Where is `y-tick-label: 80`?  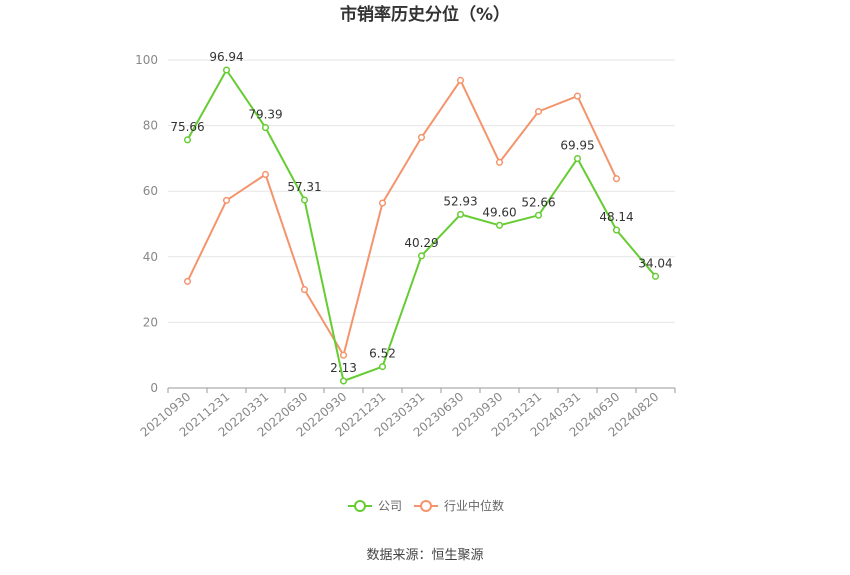
y-tick-label: 80 is located at coordinates (150, 126).